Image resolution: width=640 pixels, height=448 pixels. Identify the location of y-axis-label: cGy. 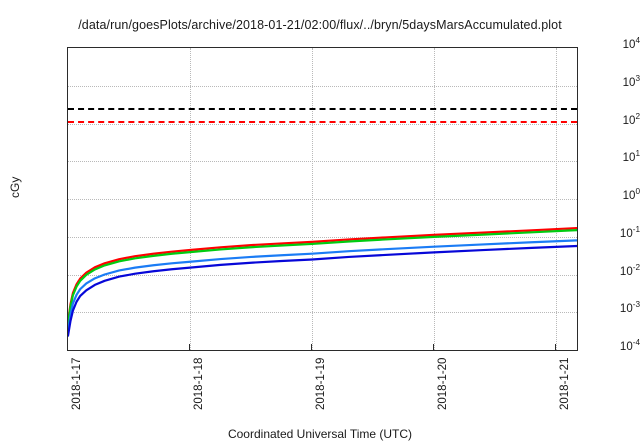
(15, 187).